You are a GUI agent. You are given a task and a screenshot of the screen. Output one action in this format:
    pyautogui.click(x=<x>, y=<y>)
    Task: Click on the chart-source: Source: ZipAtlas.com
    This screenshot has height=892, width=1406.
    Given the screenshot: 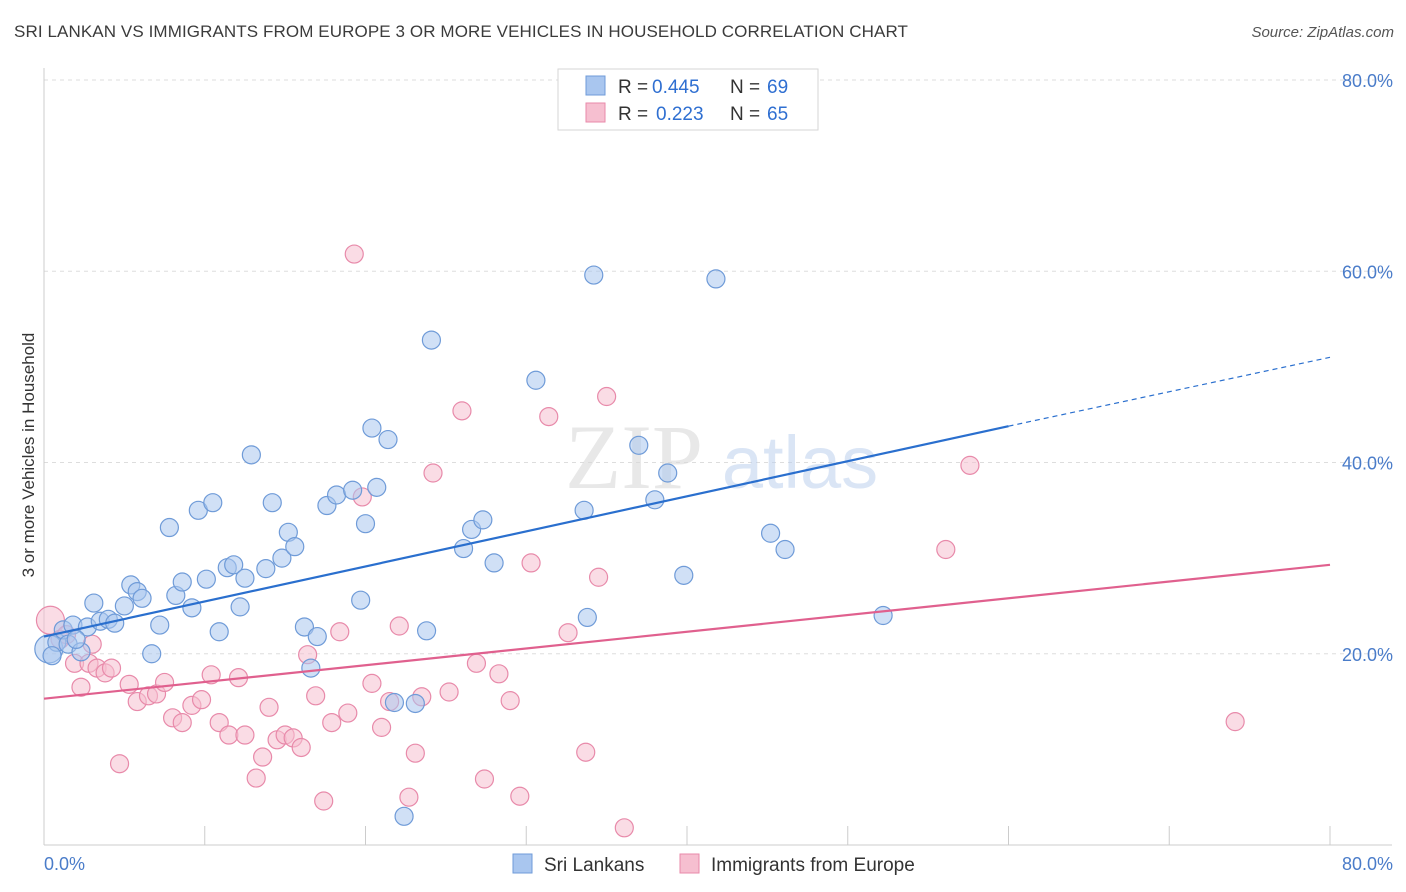 What is the action you would take?
    pyautogui.click(x=1322, y=32)
    